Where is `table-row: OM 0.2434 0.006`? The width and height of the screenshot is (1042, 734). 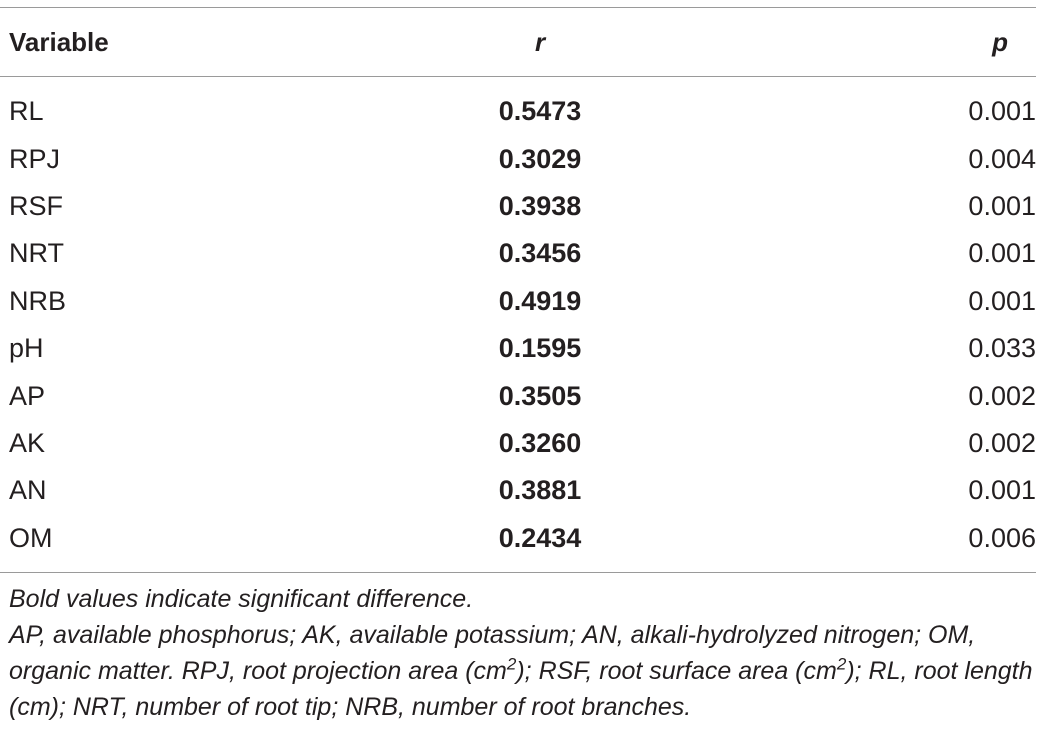
table-row: OM 0.2434 0.006 is located at coordinates (518, 538).